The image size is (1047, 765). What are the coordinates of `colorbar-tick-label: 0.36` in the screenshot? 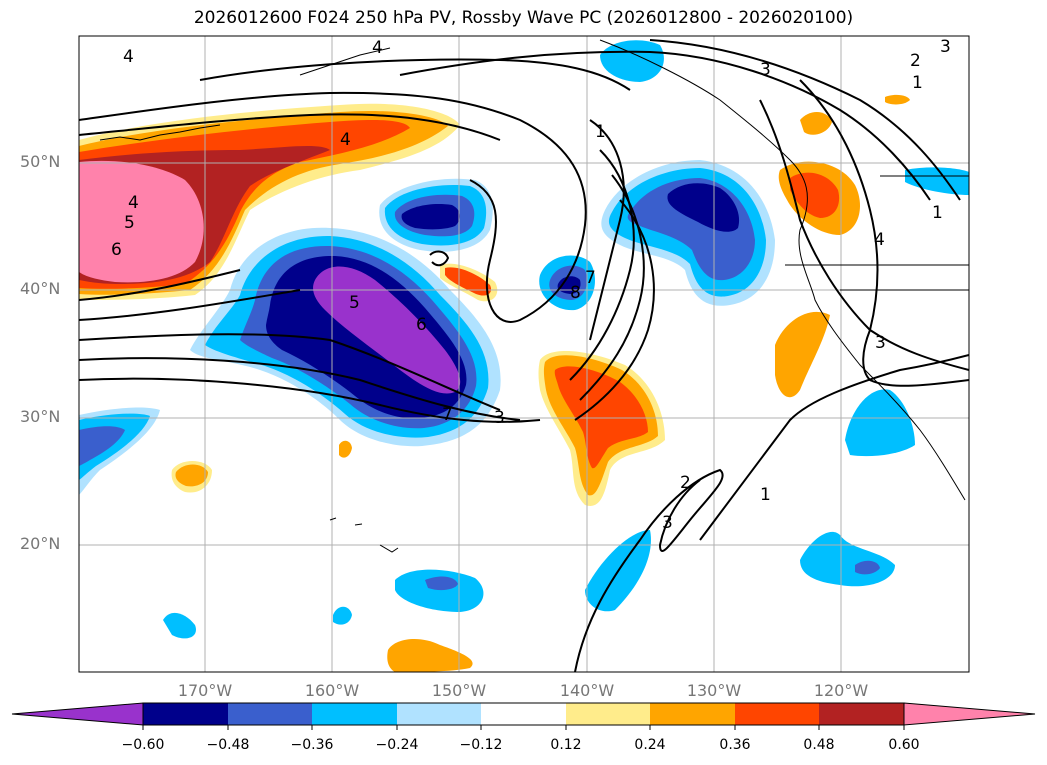 It's located at (735, 745).